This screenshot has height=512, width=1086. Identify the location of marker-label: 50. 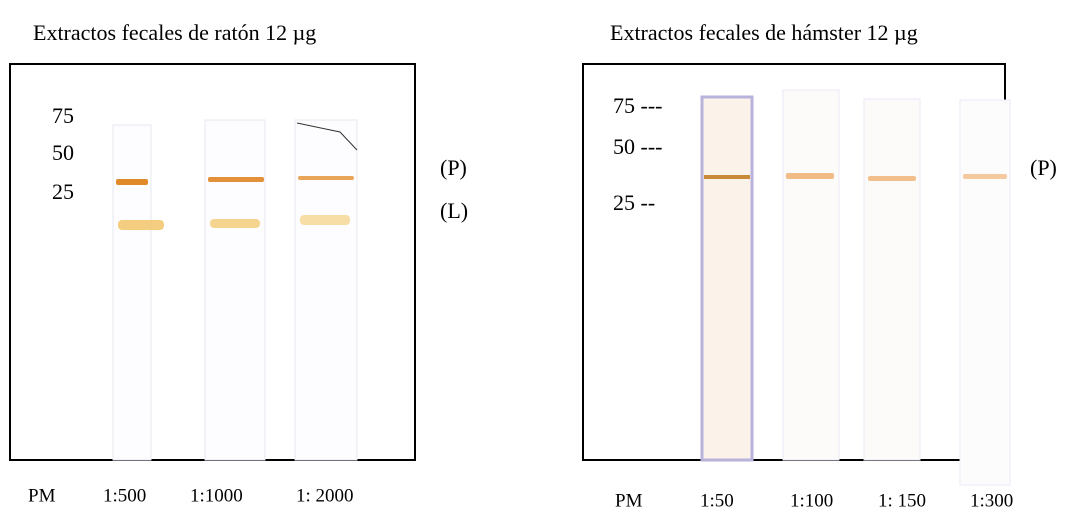
(63, 152).